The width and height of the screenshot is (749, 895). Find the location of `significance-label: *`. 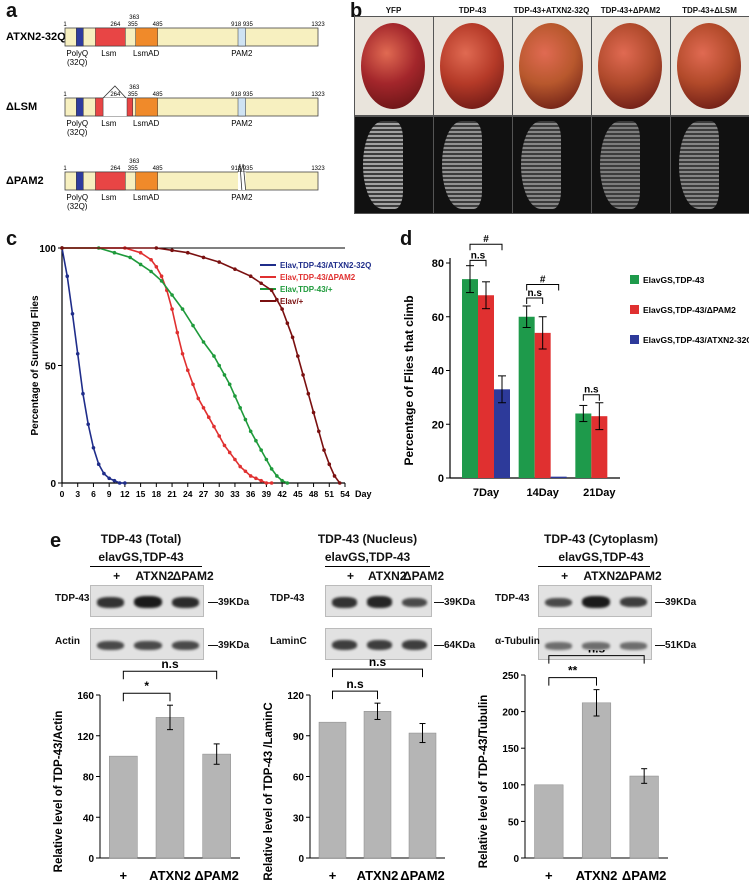

significance-label: * is located at coordinates (146, 686).